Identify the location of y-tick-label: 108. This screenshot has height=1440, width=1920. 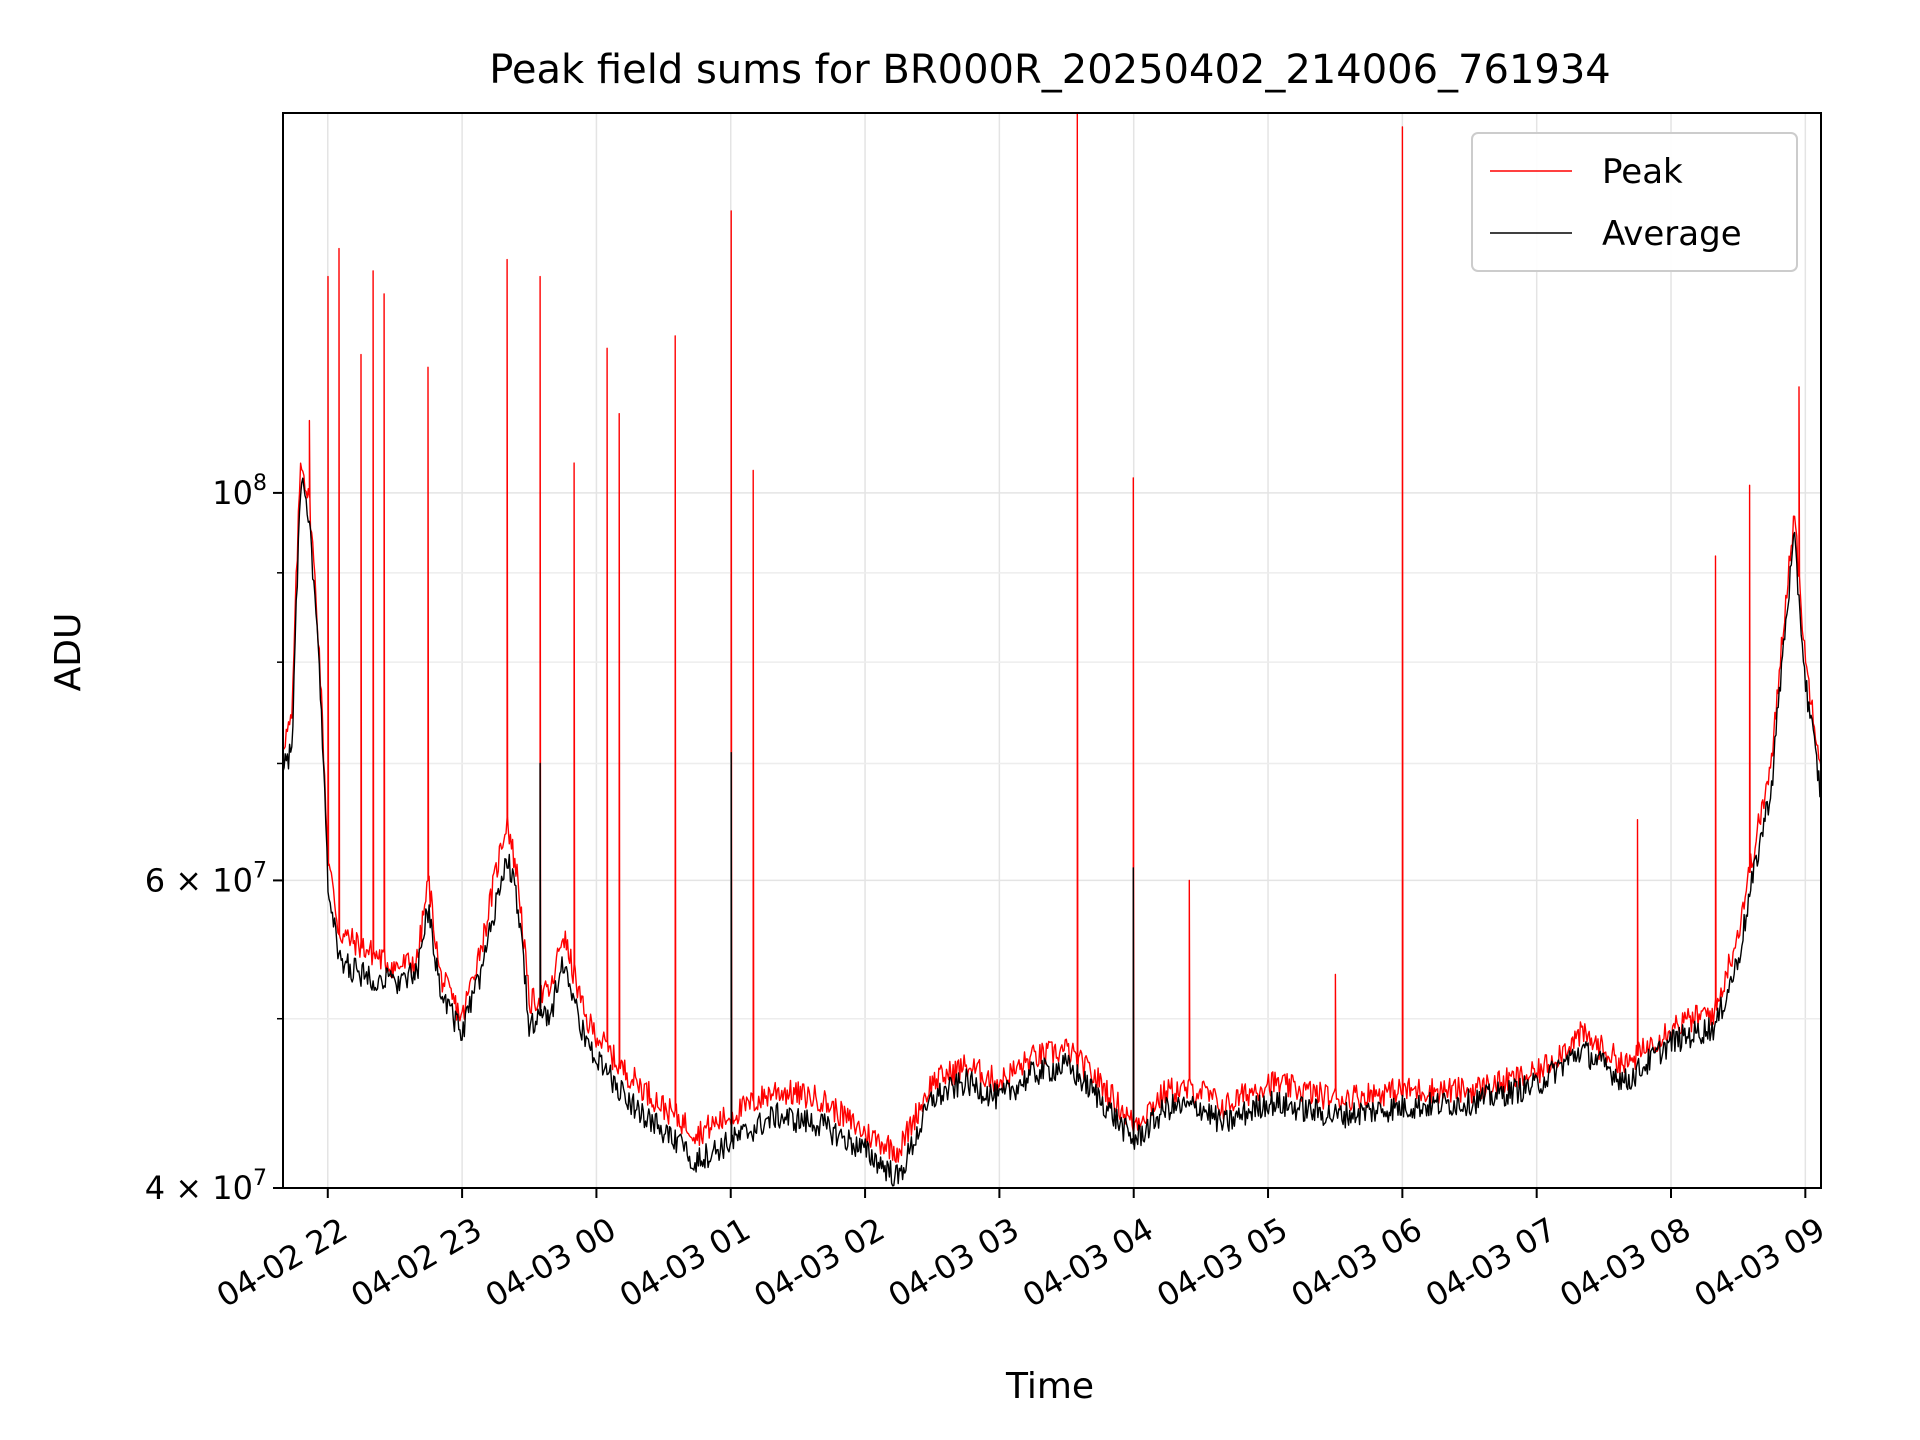
(239, 491).